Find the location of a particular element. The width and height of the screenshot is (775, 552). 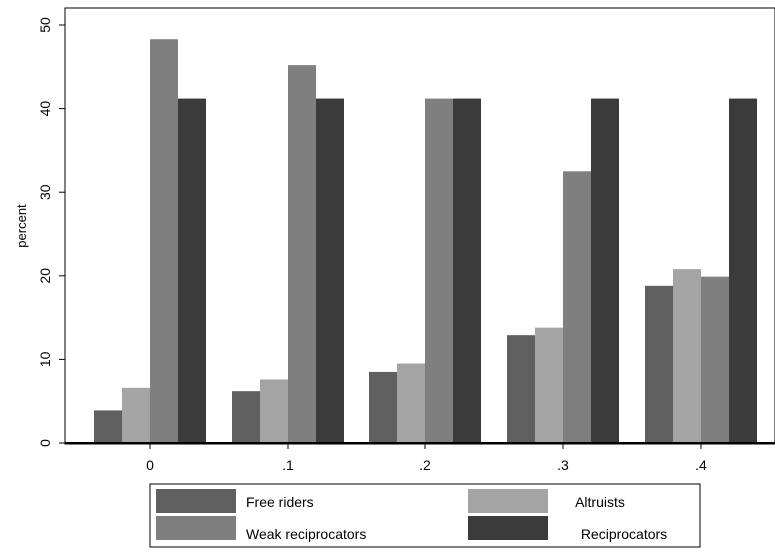

legend-box is located at coordinates (425, 515).